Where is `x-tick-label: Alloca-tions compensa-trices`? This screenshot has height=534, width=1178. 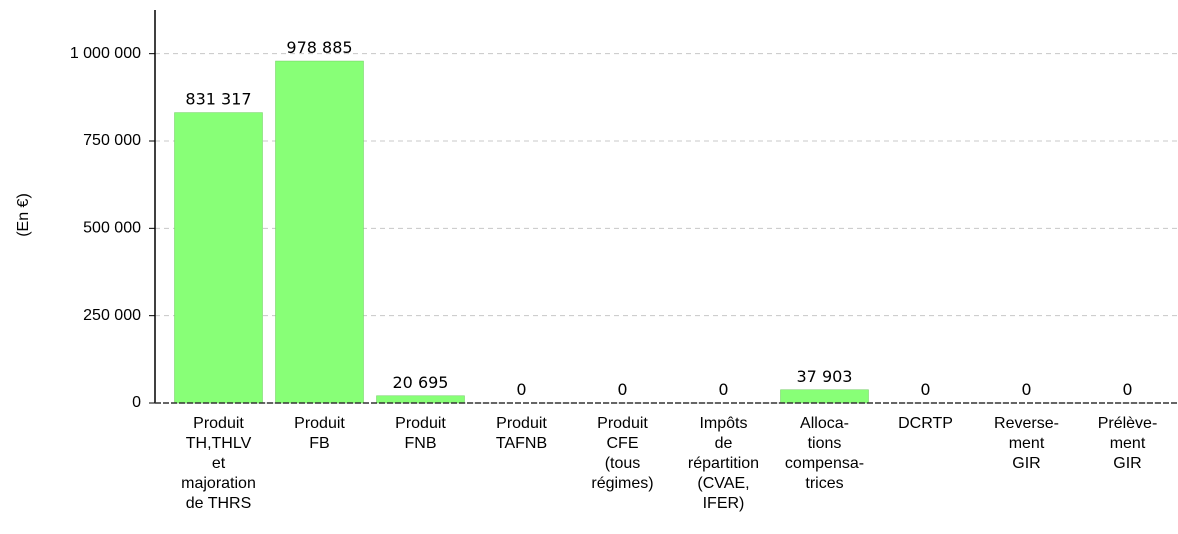 x-tick-label: Alloca-tions compensa-trices is located at coordinates (824, 453).